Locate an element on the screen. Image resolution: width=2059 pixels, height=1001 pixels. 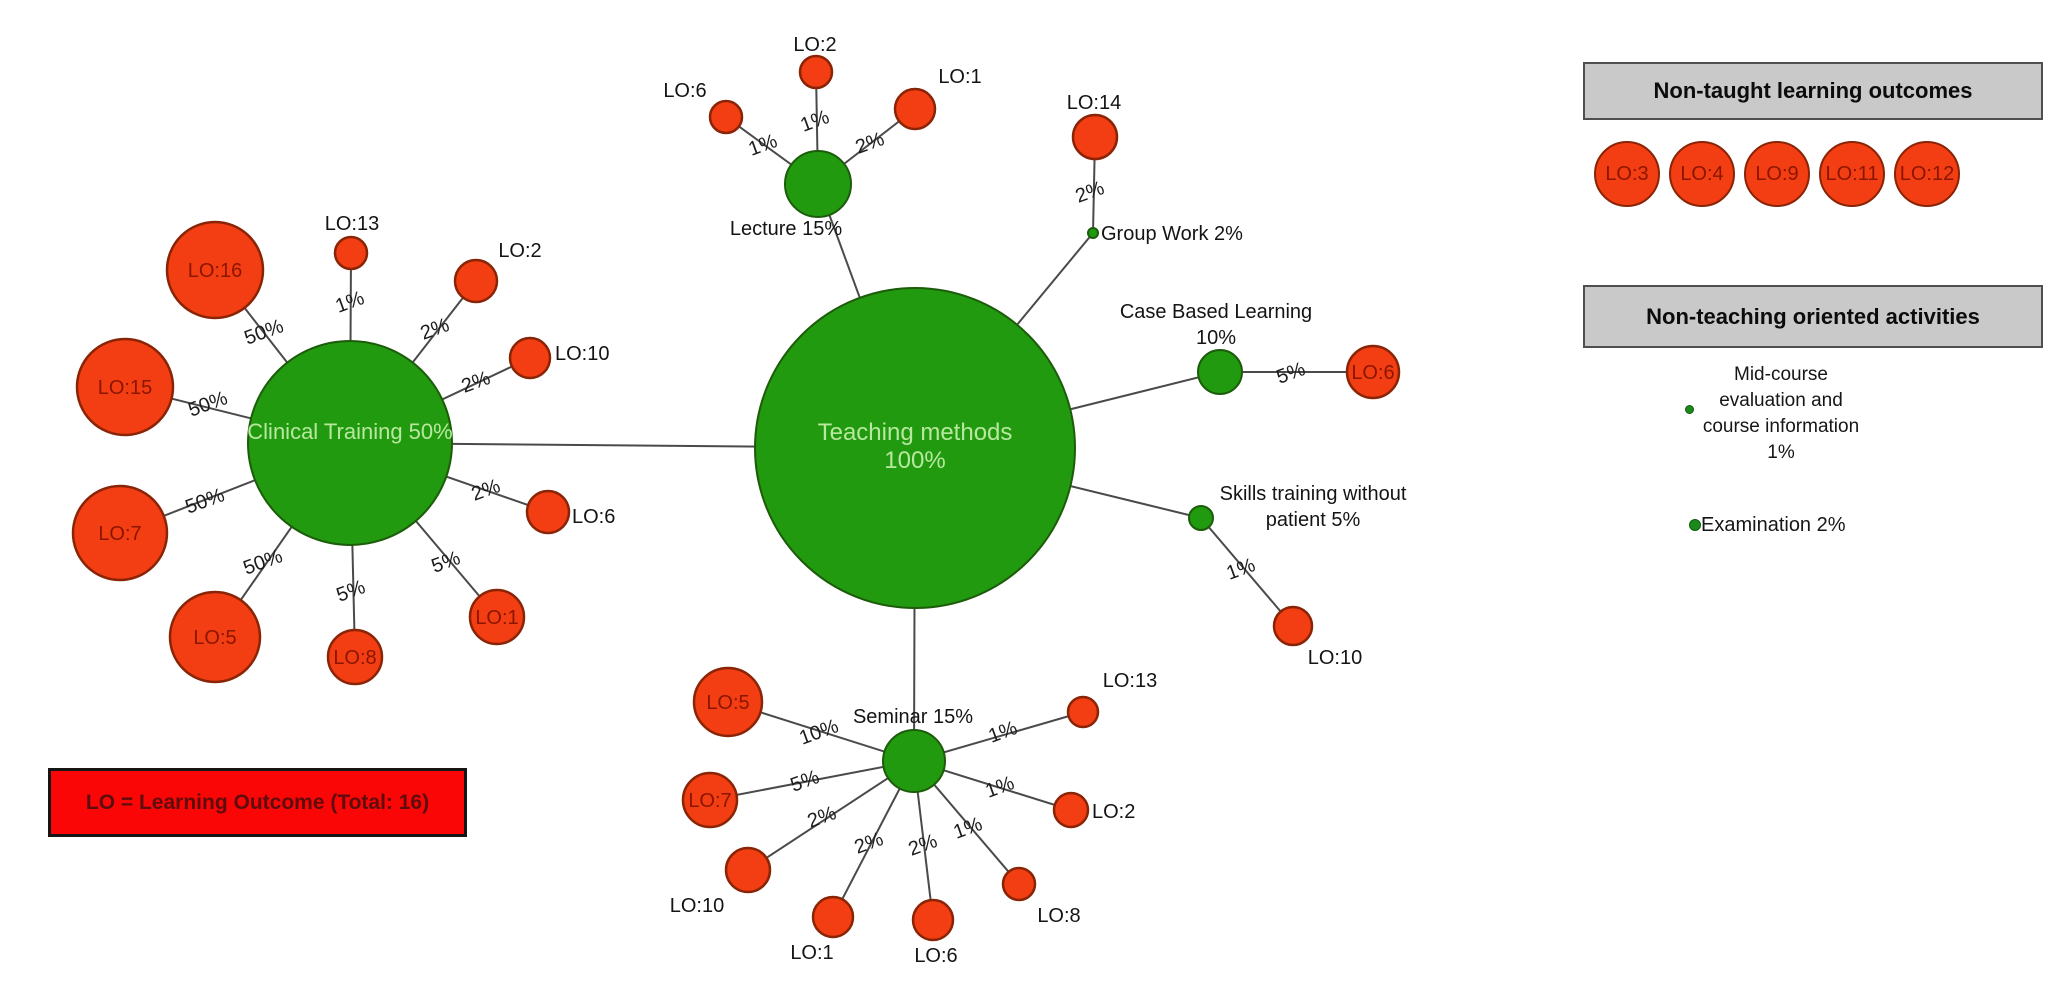
label-seminar-lo6: LO:6 is located at coordinates (935, 956).